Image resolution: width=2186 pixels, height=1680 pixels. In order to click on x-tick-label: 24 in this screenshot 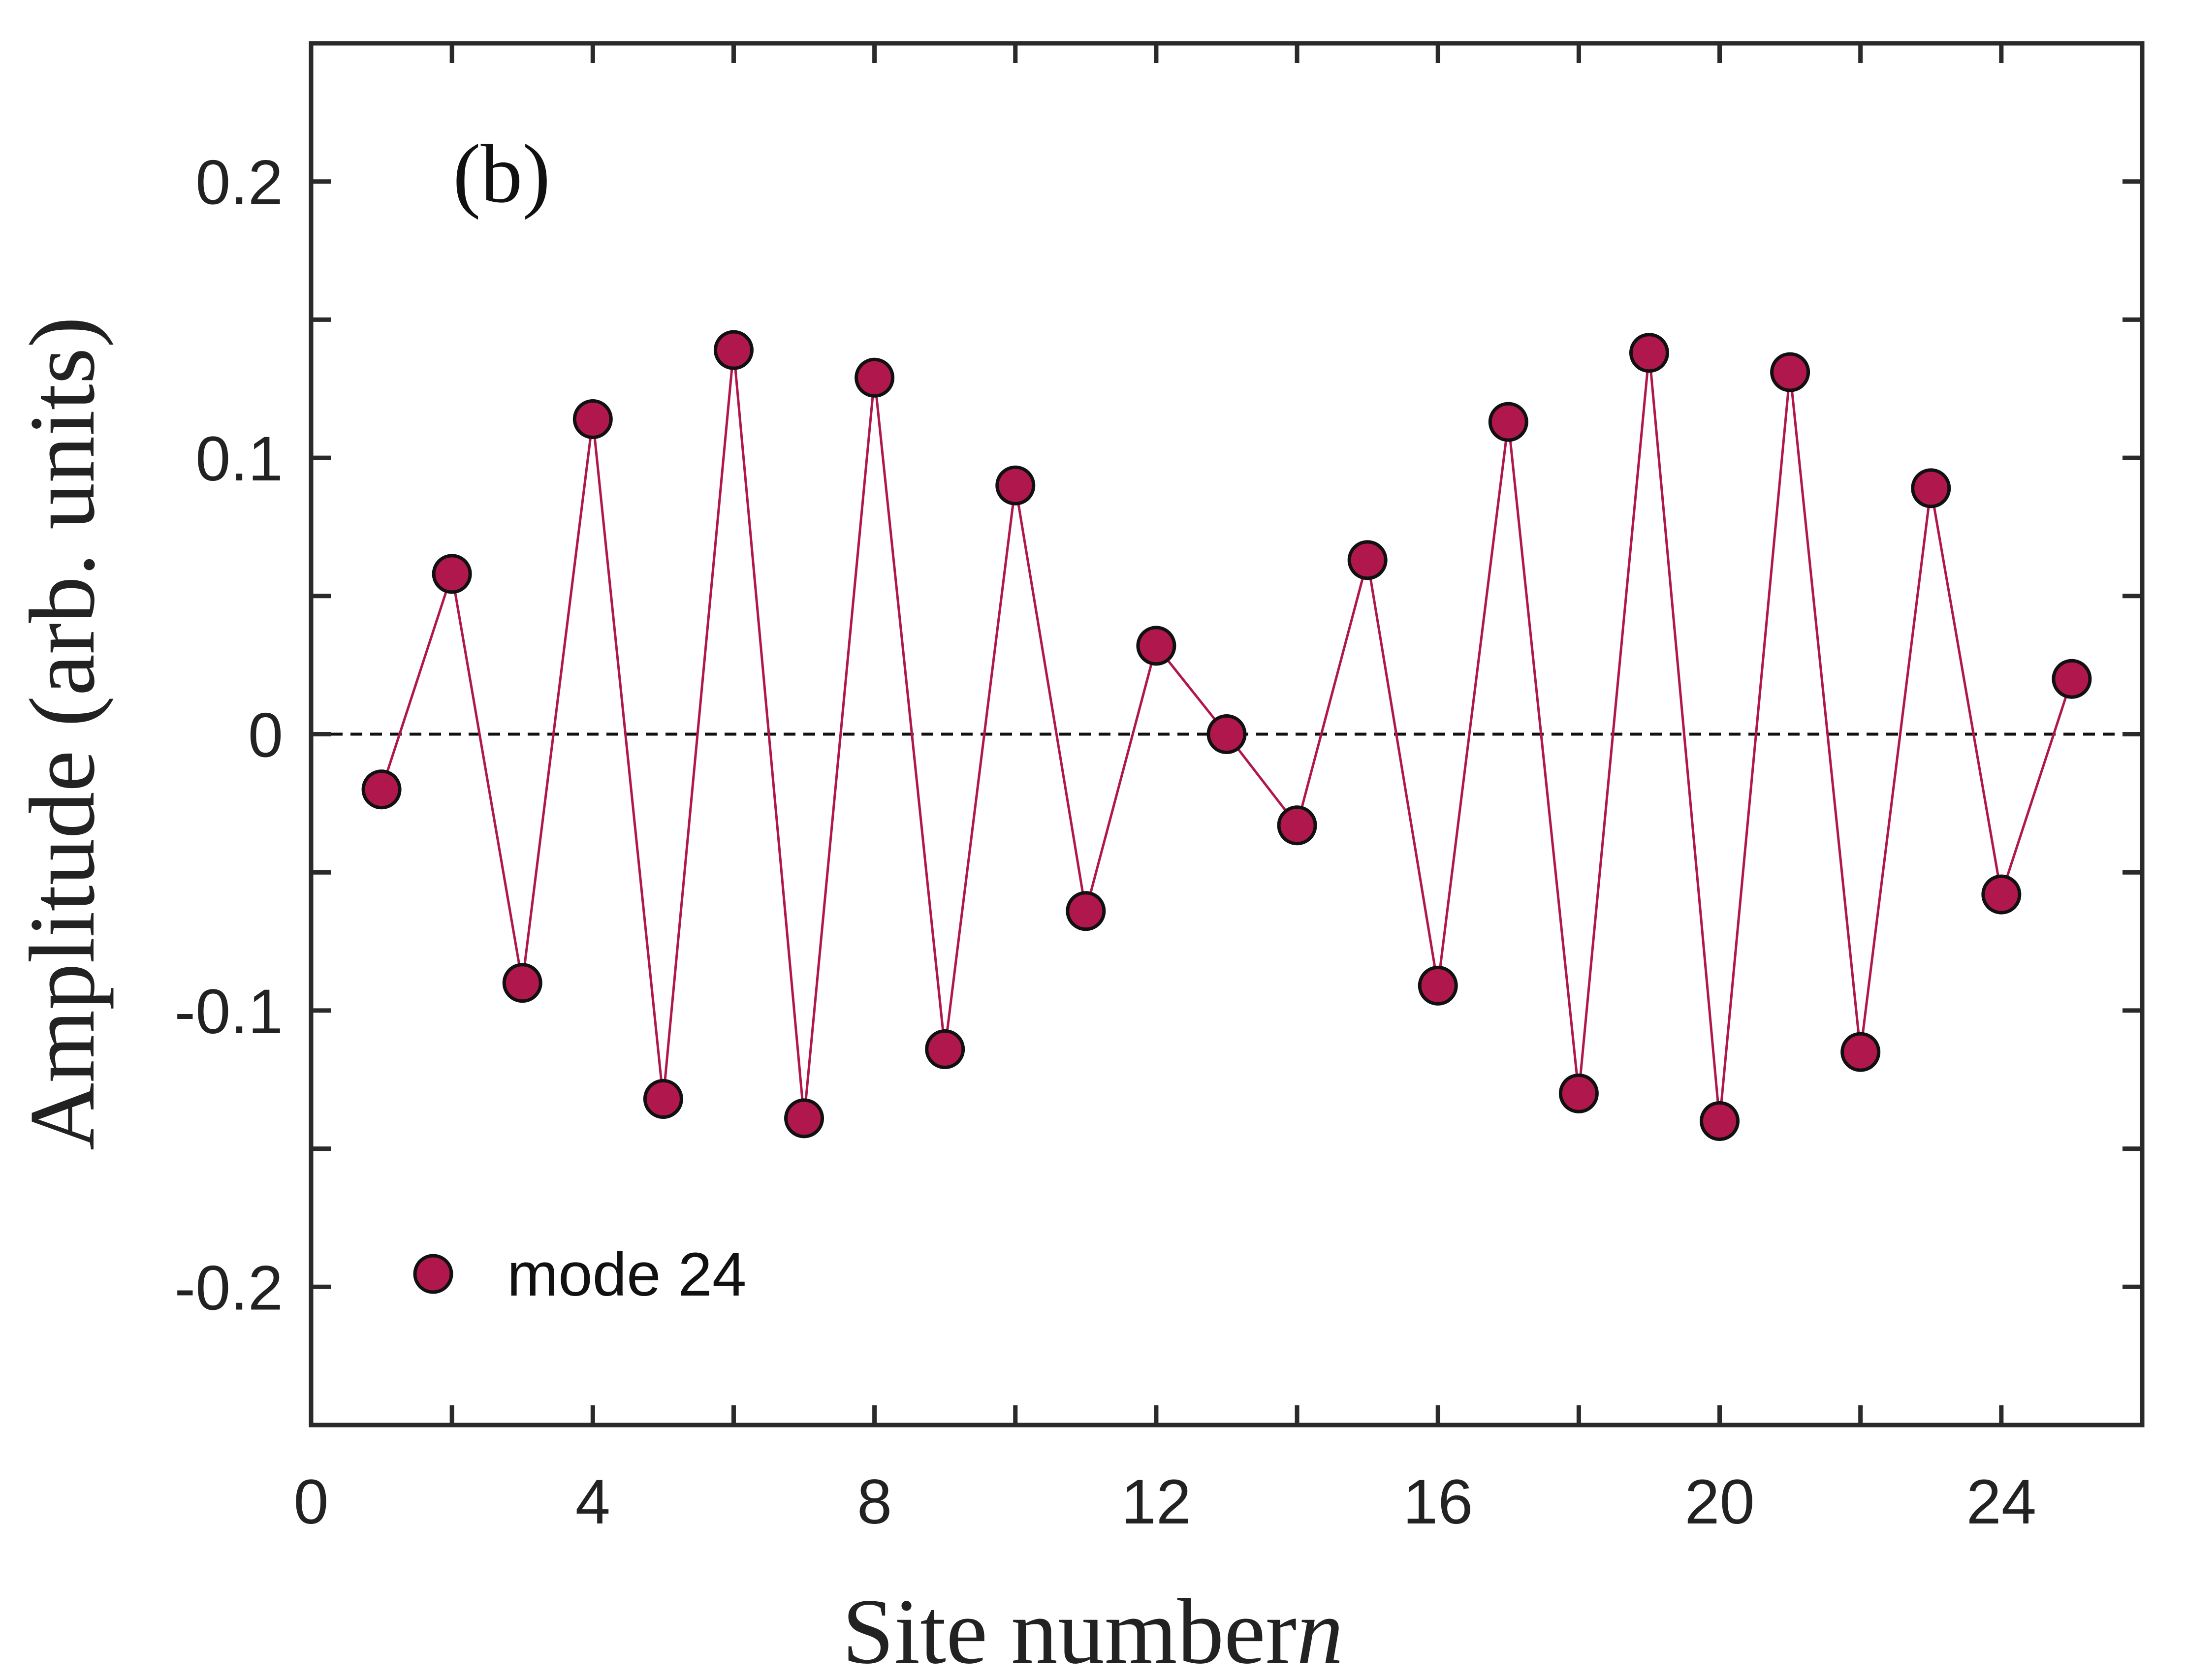, I will do `click(2001, 1502)`.